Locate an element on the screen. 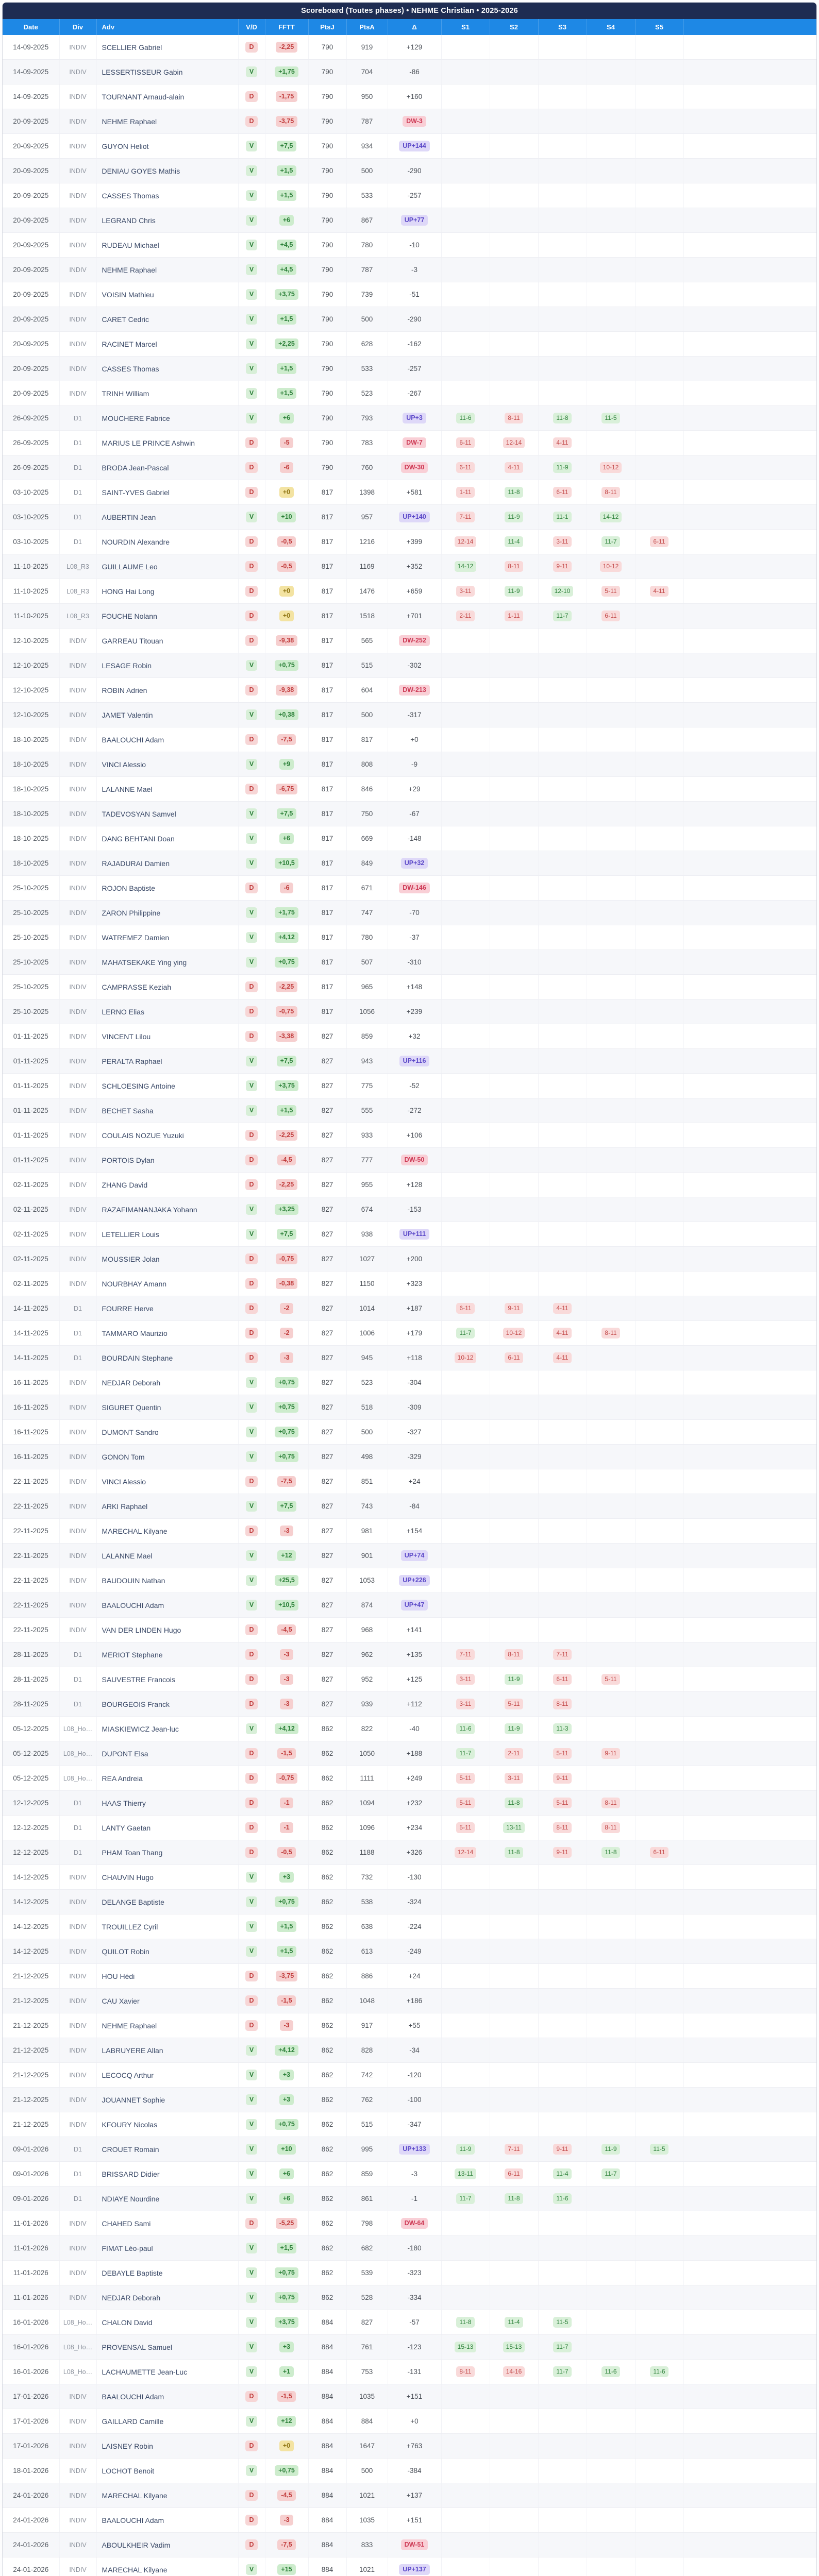  set-cell: 11-7 is located at coordinates (465, 1333).